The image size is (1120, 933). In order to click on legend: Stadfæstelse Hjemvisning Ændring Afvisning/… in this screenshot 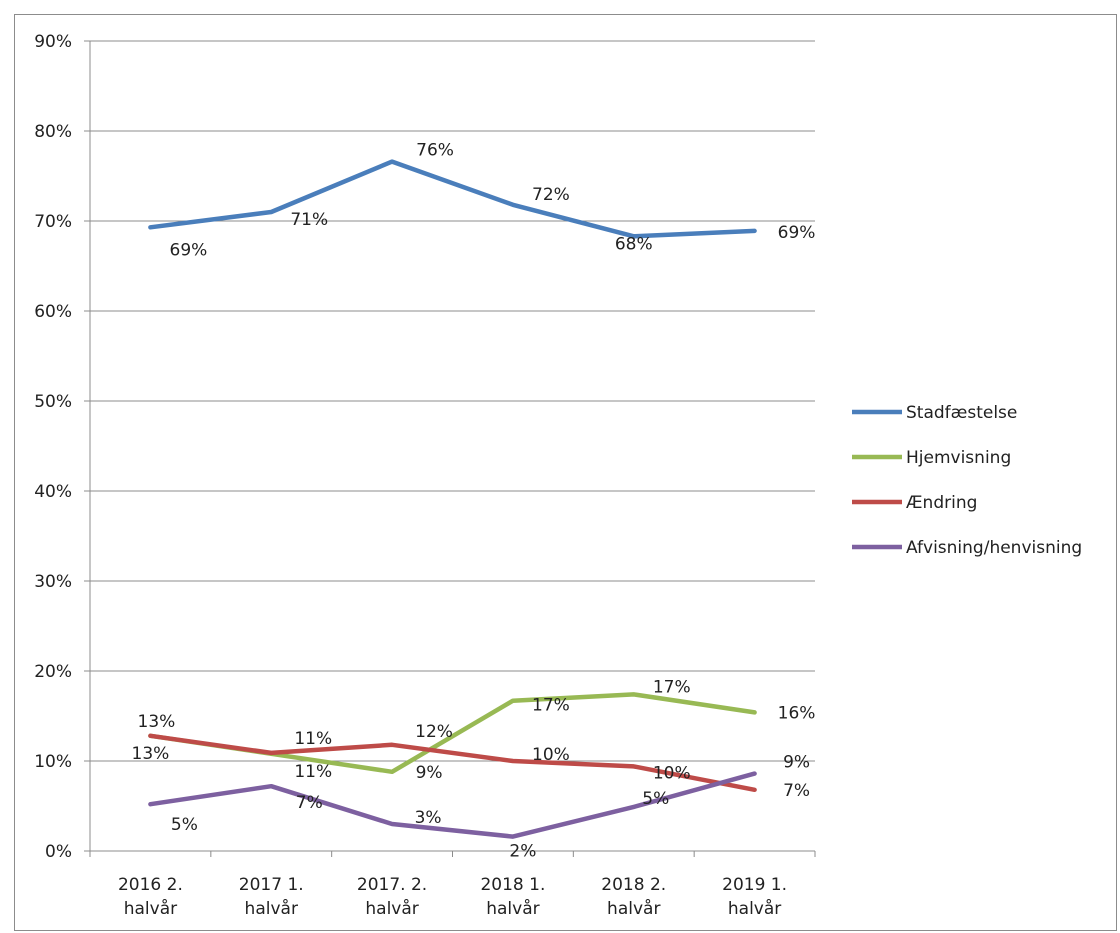, I will do `click(967, 480)`.